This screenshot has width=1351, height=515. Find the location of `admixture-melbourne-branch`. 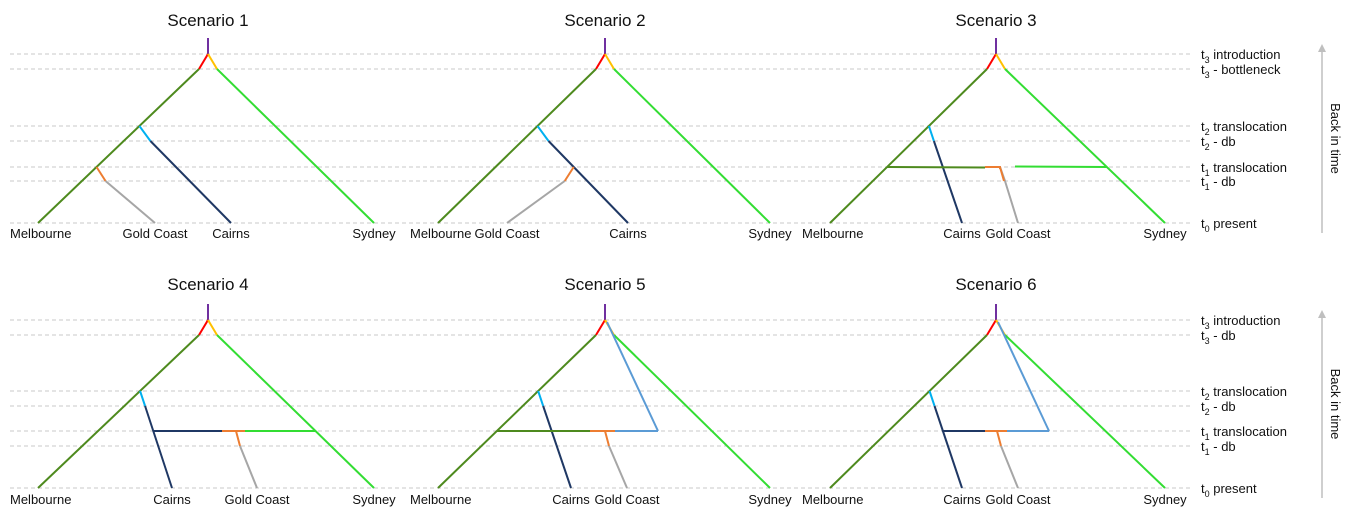

admixture-melbourne-branch is located at coordinates (936, 167).